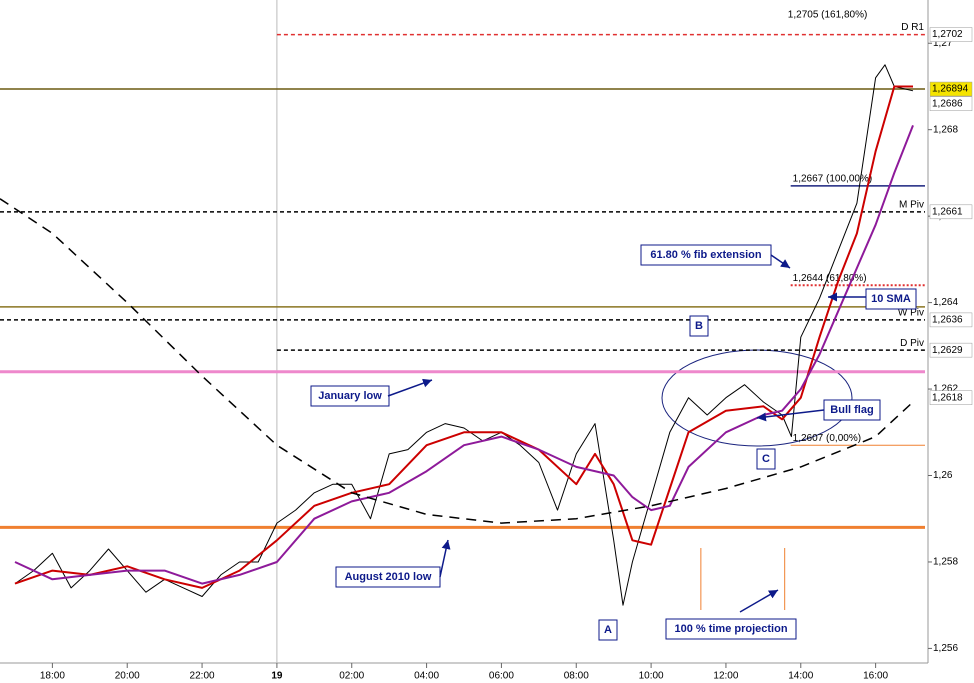 Image resolution: width=974 pixels, height=683 pixels. What do you see at coordinates (277, 676) in the screenshot?
I see `x-tick-label: 19` at bounding box center [277, 676].